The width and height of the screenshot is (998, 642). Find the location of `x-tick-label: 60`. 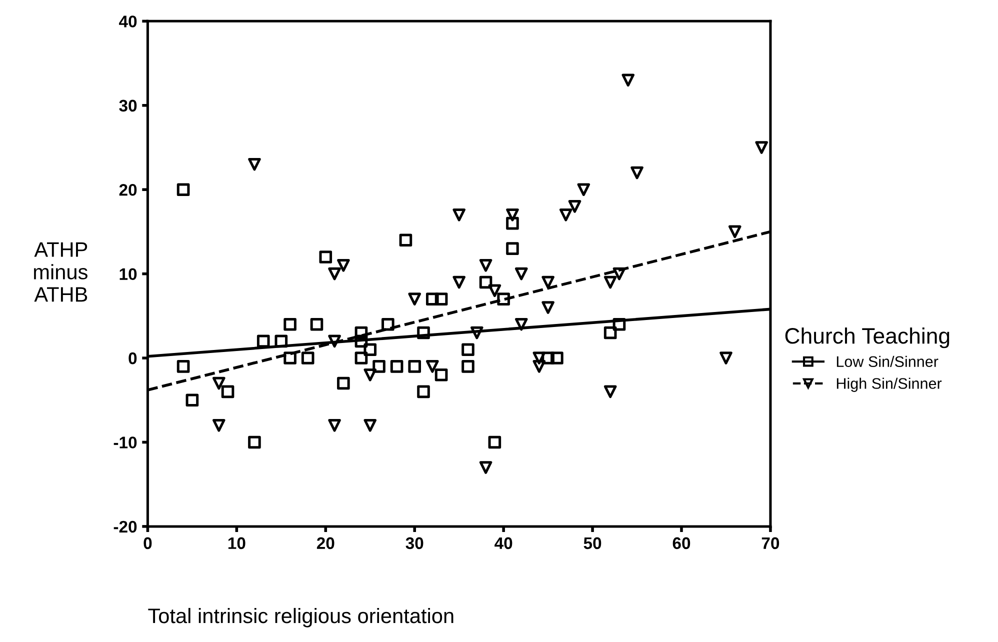

x-tick-label: 60 is located at coordinates (681, 543).